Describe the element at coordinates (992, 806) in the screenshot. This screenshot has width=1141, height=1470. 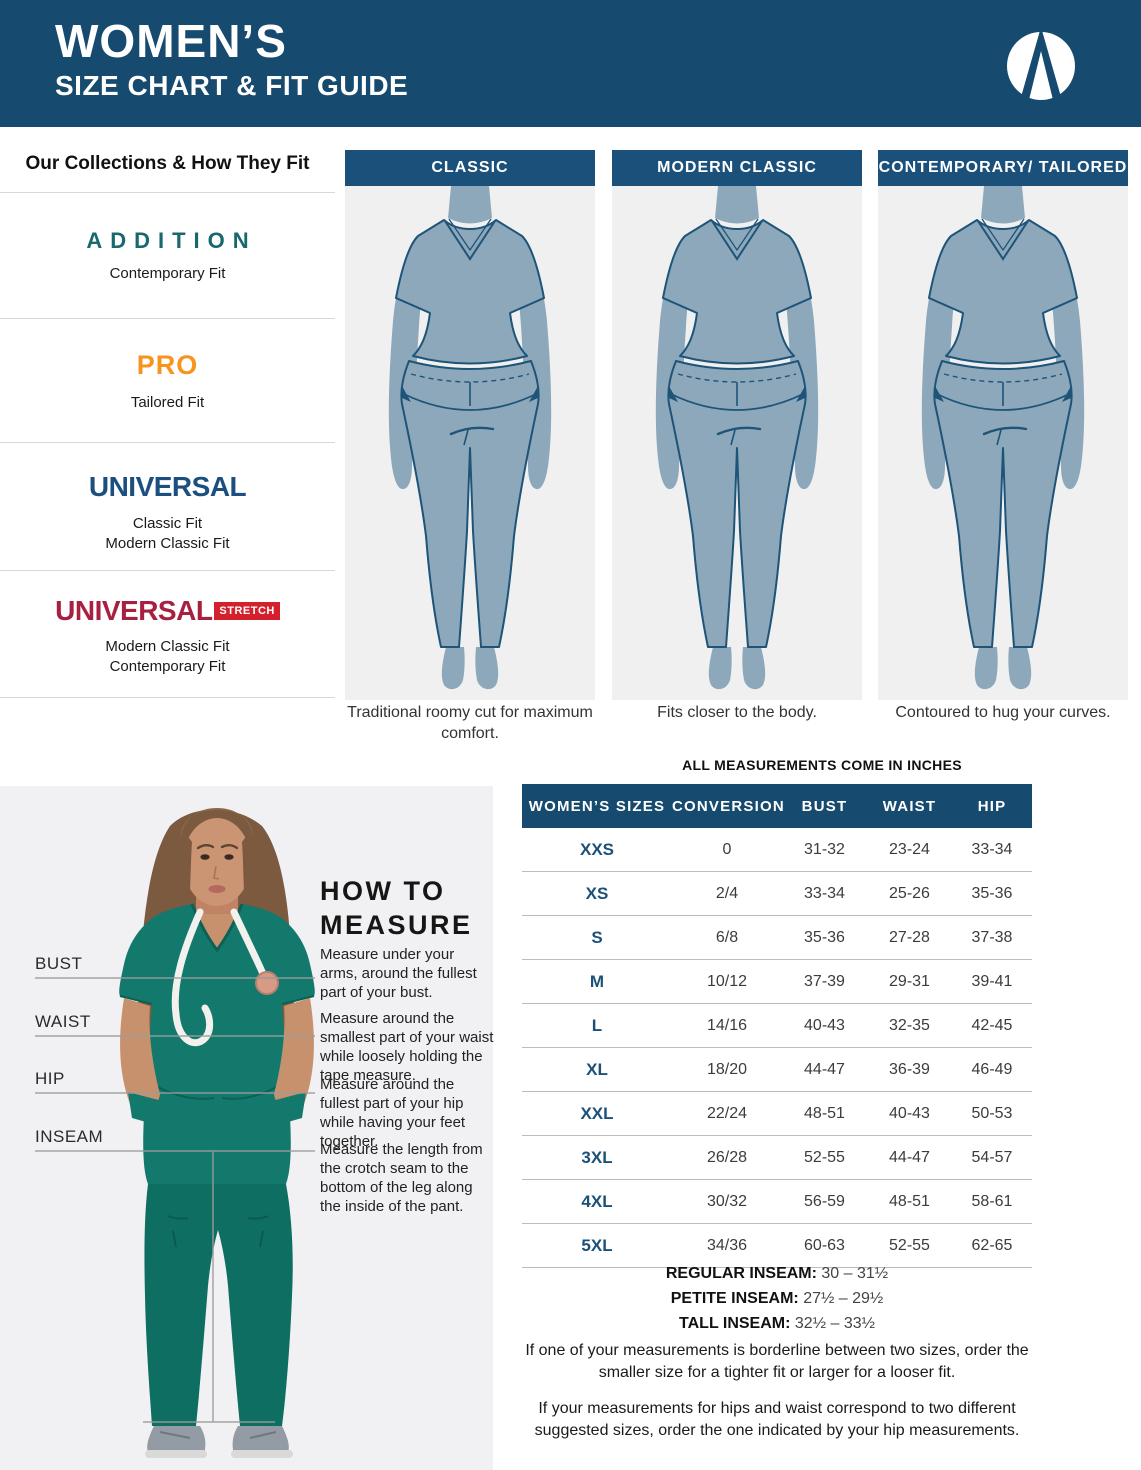
I see `col-header-hip: HIP` at that location.